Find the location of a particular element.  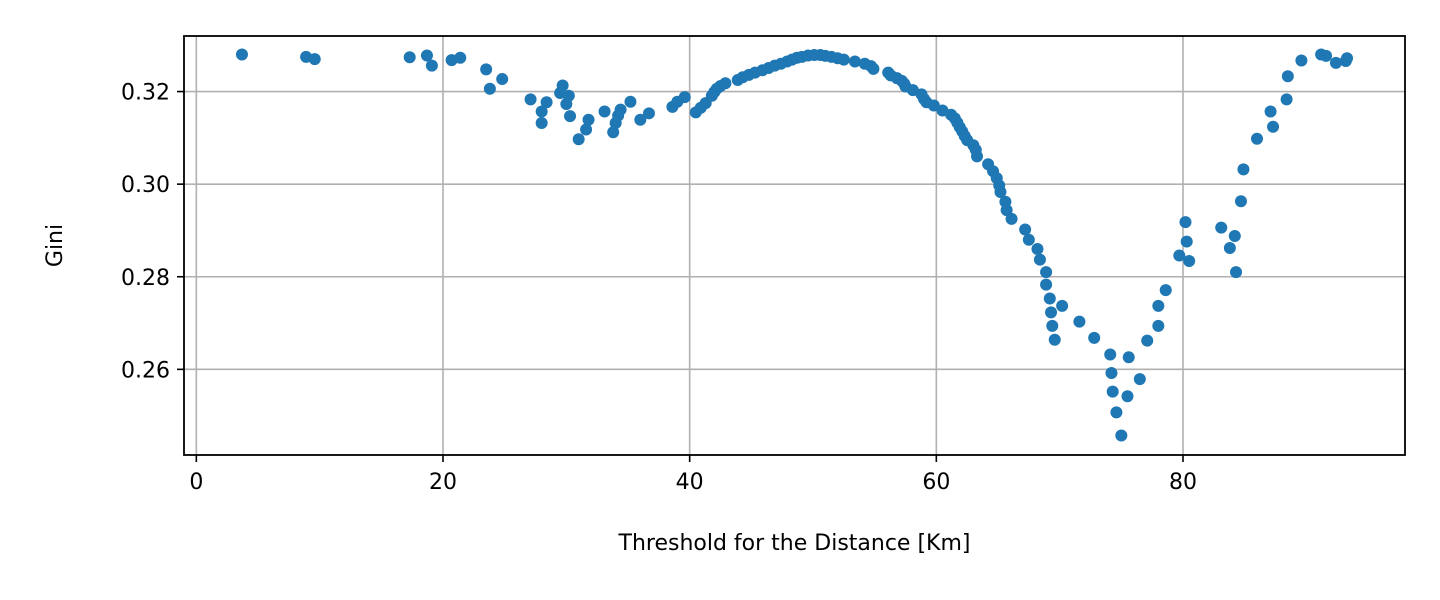

x-tick-label: 20 is located at coordinates (443, 482).